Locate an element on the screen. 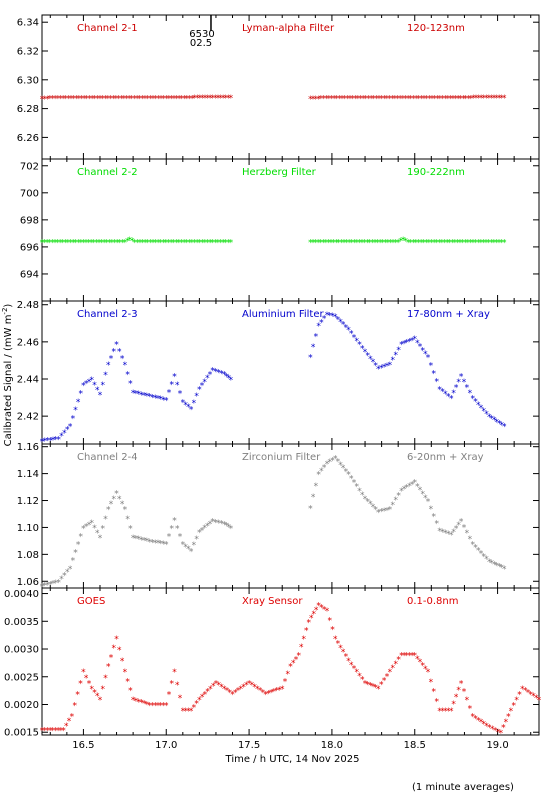 Image resolution: width=550 pixels, height=800 pixels. panel-band: 0.1-0.8nm is located at coordinates (433, 601).